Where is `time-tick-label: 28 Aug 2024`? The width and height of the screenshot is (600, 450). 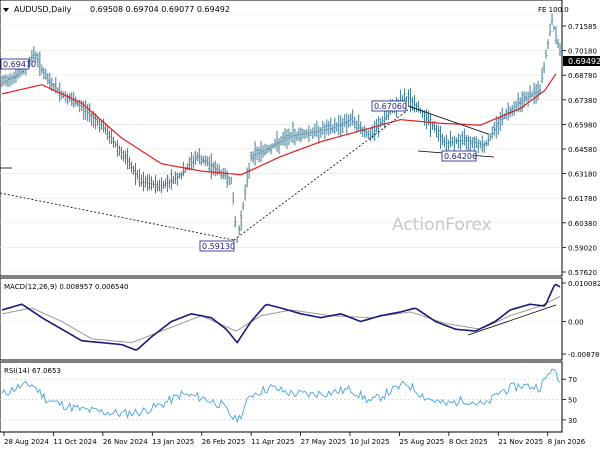 time-tick-label: 28 Aug 2024 is located at coordinates (26, 442).